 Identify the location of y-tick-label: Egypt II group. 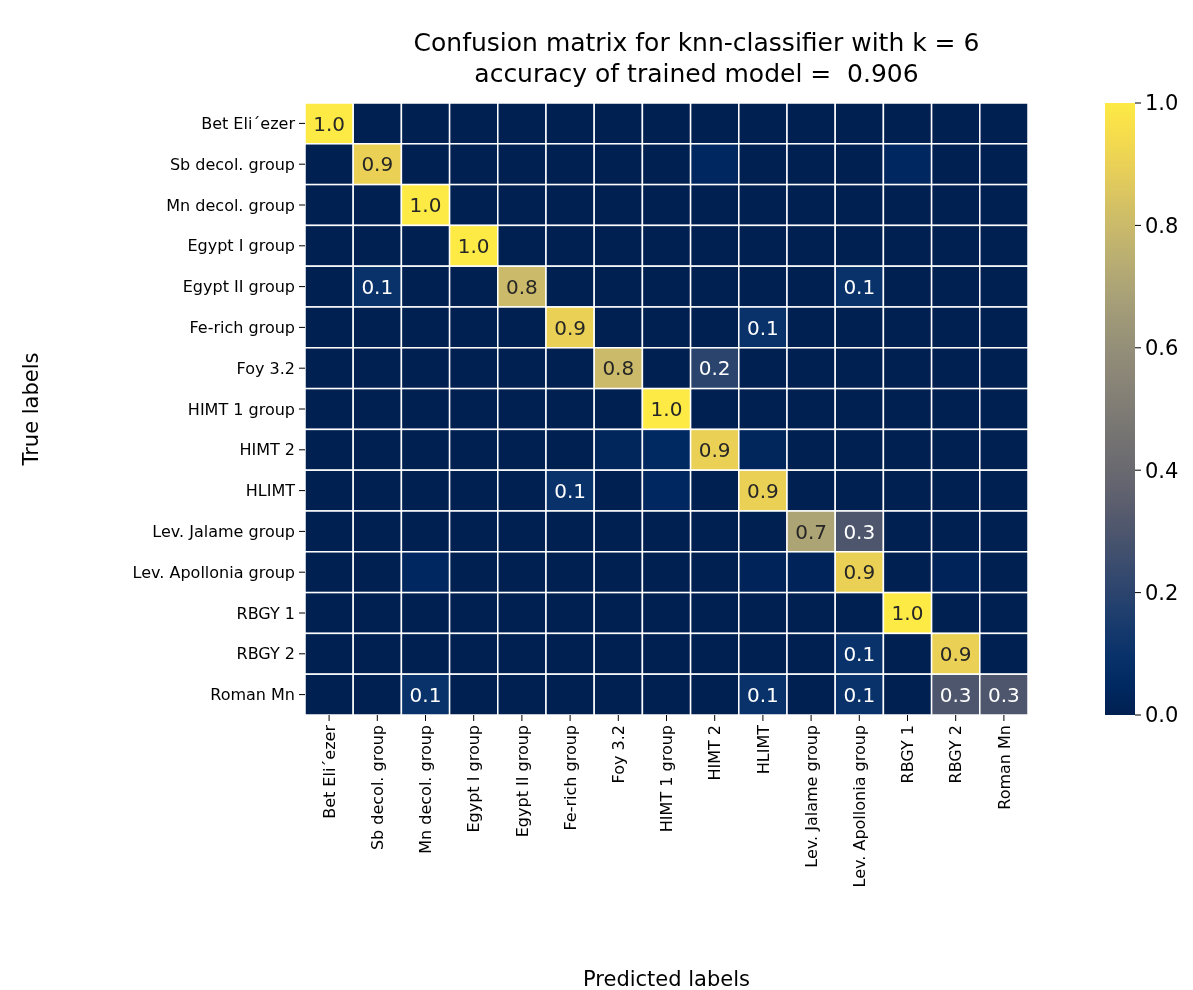
(238, 287).